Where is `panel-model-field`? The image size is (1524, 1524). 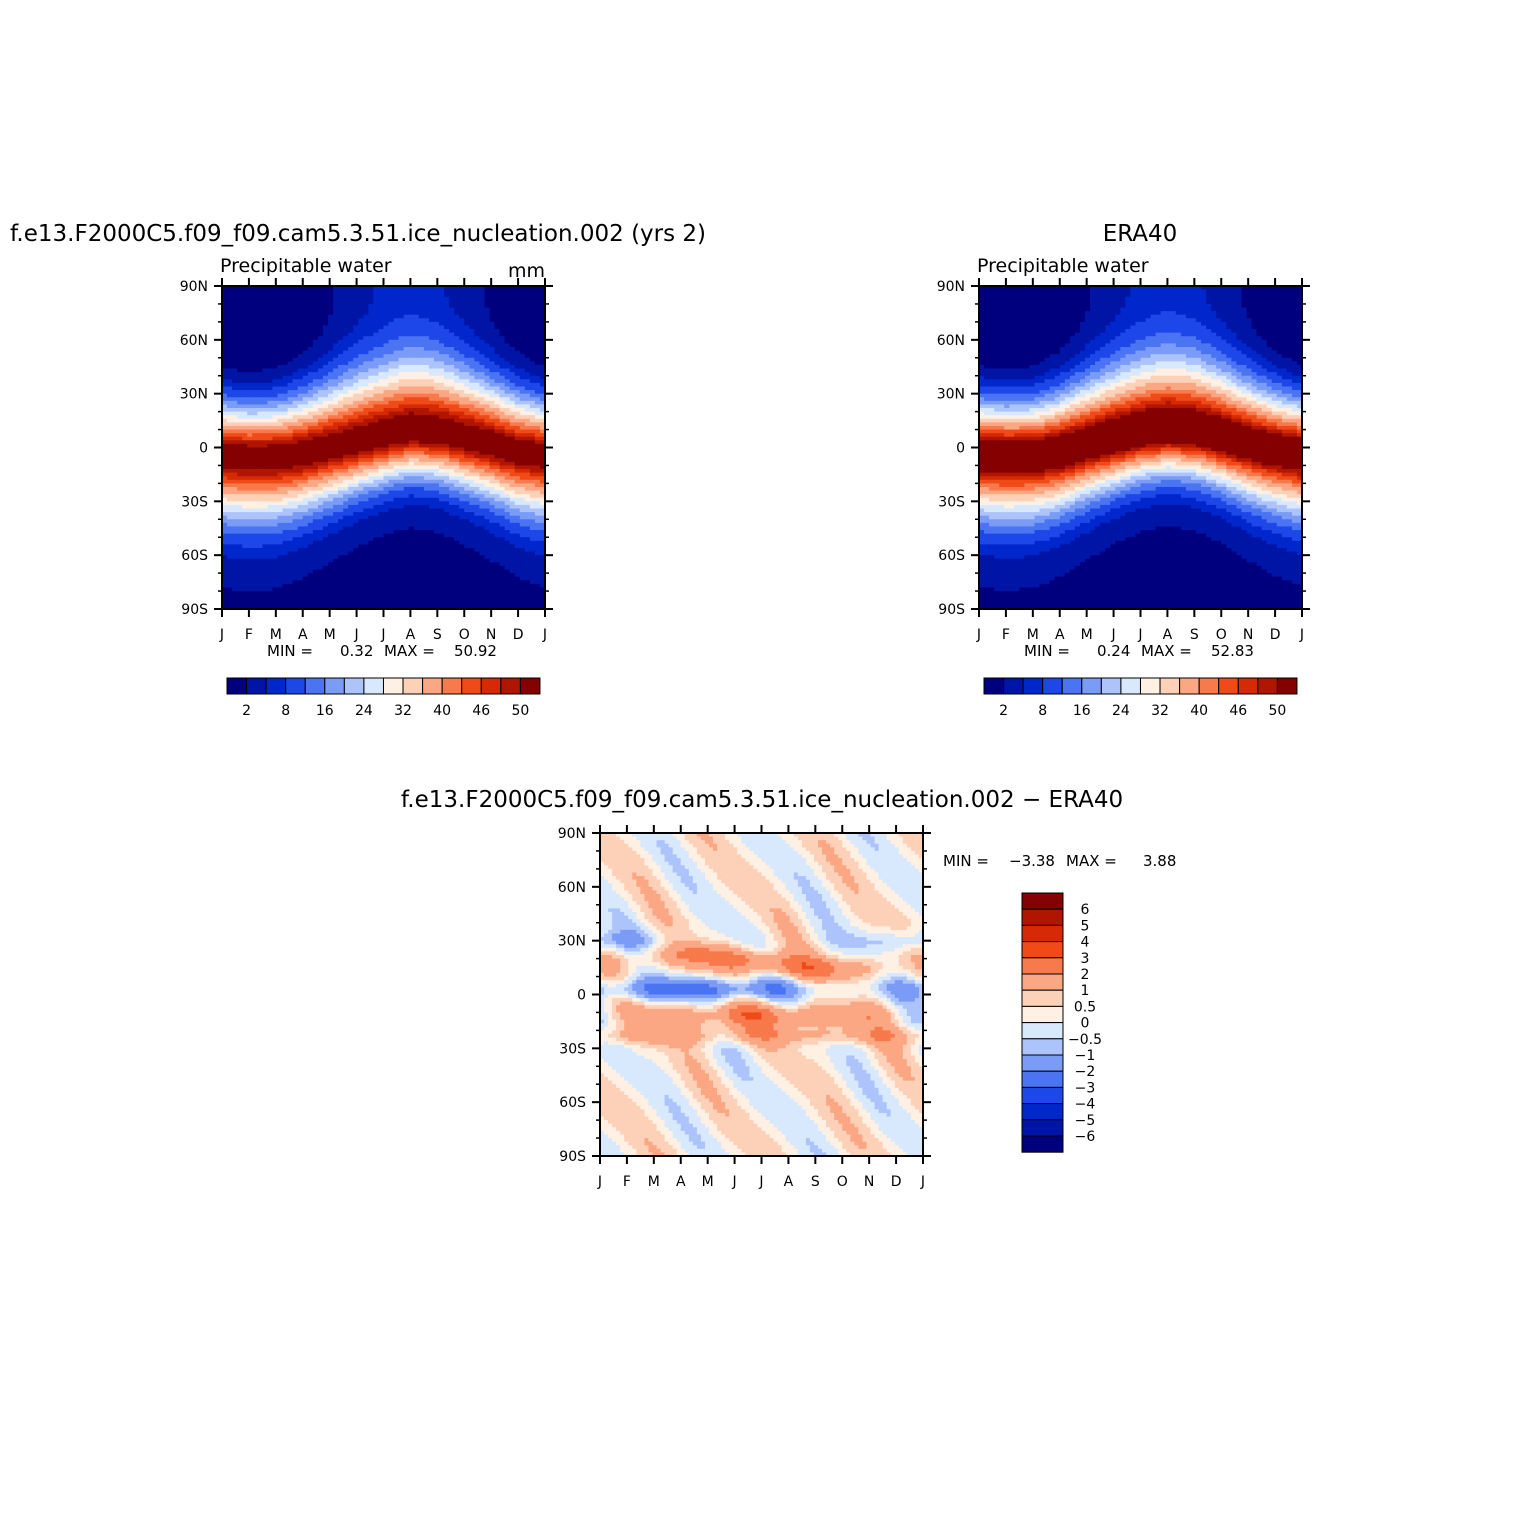 panel-model-field is located at coordinates (383, 447).